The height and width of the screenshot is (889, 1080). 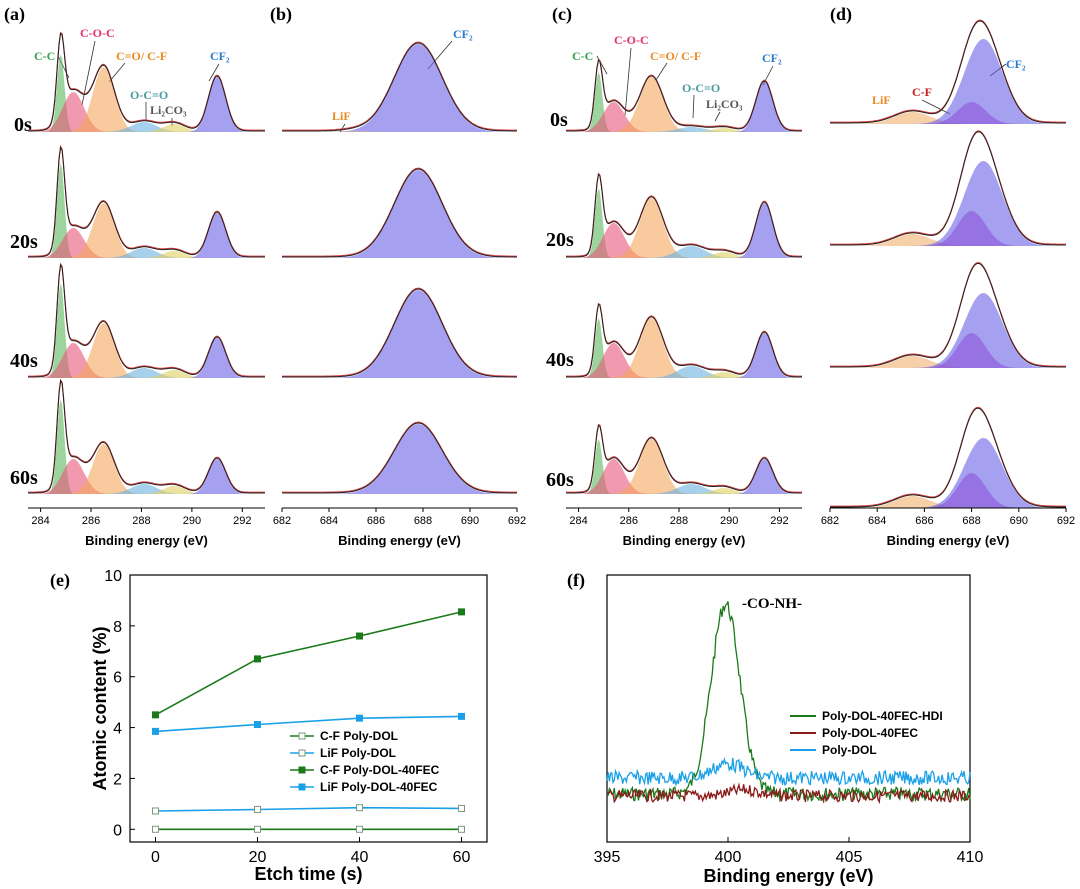 What do you see at coordinates (281, 14) in the screenshot?
I see `panel-label-b: (b)` at bounding box center [281, 14].